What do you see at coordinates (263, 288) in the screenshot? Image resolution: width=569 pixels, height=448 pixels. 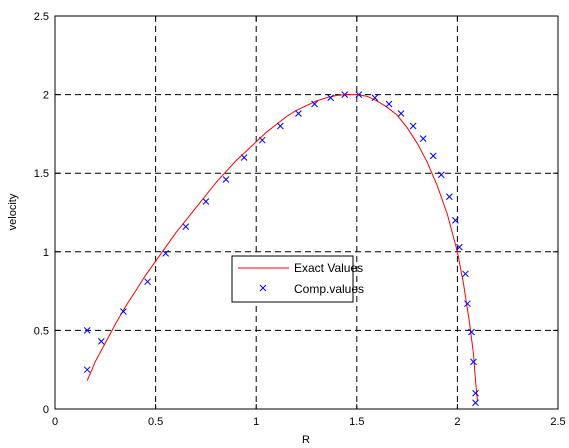 I see `legend-swatch-comp-values` at bounding box center [263, 288].